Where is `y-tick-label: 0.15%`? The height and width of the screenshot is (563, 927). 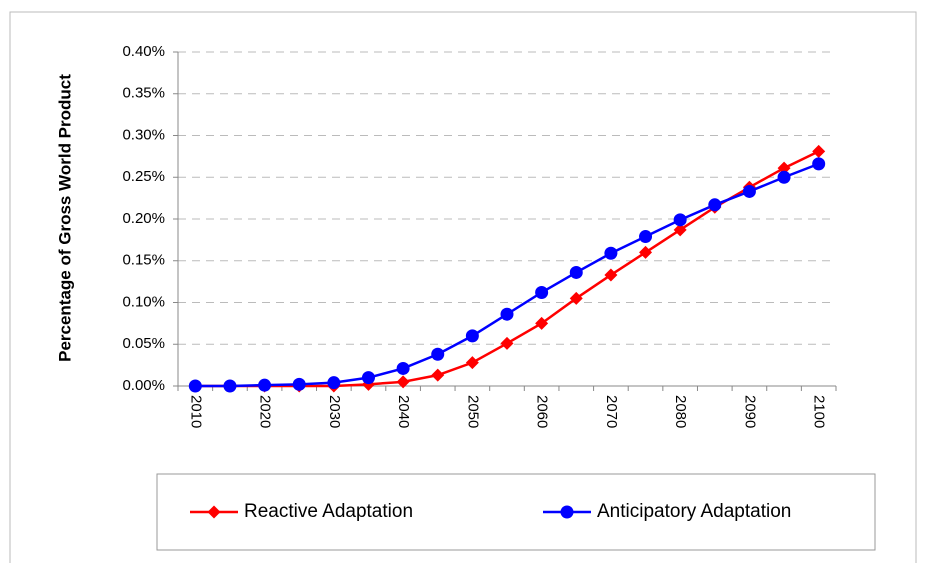 y-tick-label: 0.15% is located at coordinates (143, 260).